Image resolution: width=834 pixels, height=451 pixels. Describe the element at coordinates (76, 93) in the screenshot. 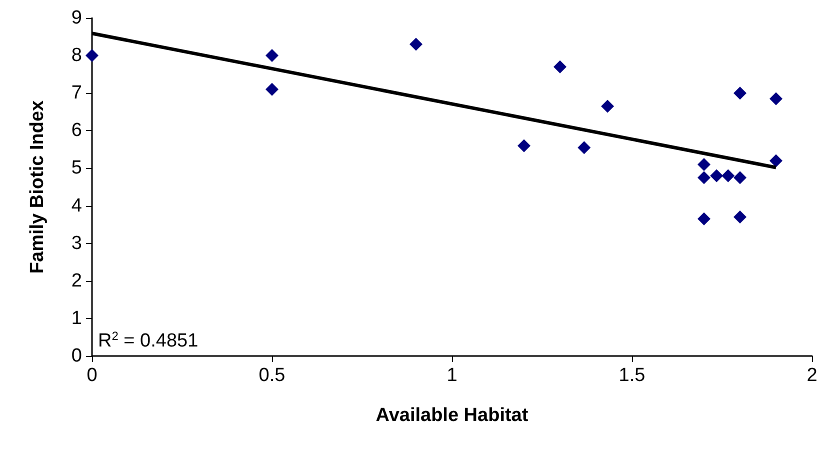

I see `y-tick-label: 7` at that location.